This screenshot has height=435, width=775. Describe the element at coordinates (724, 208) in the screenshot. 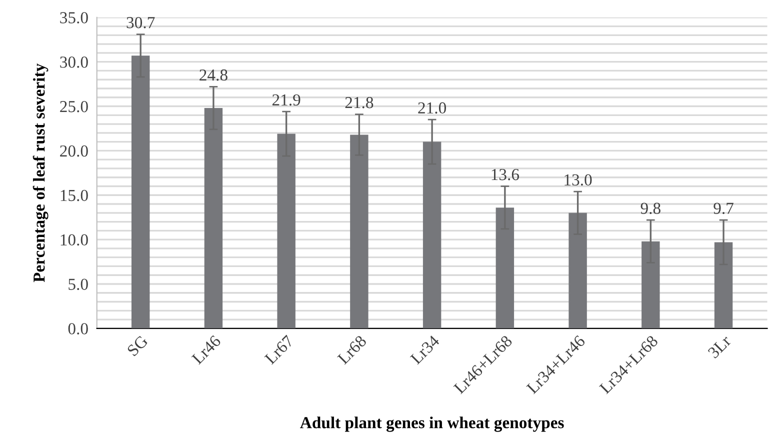

I see `data-label: 9.7` at that location.